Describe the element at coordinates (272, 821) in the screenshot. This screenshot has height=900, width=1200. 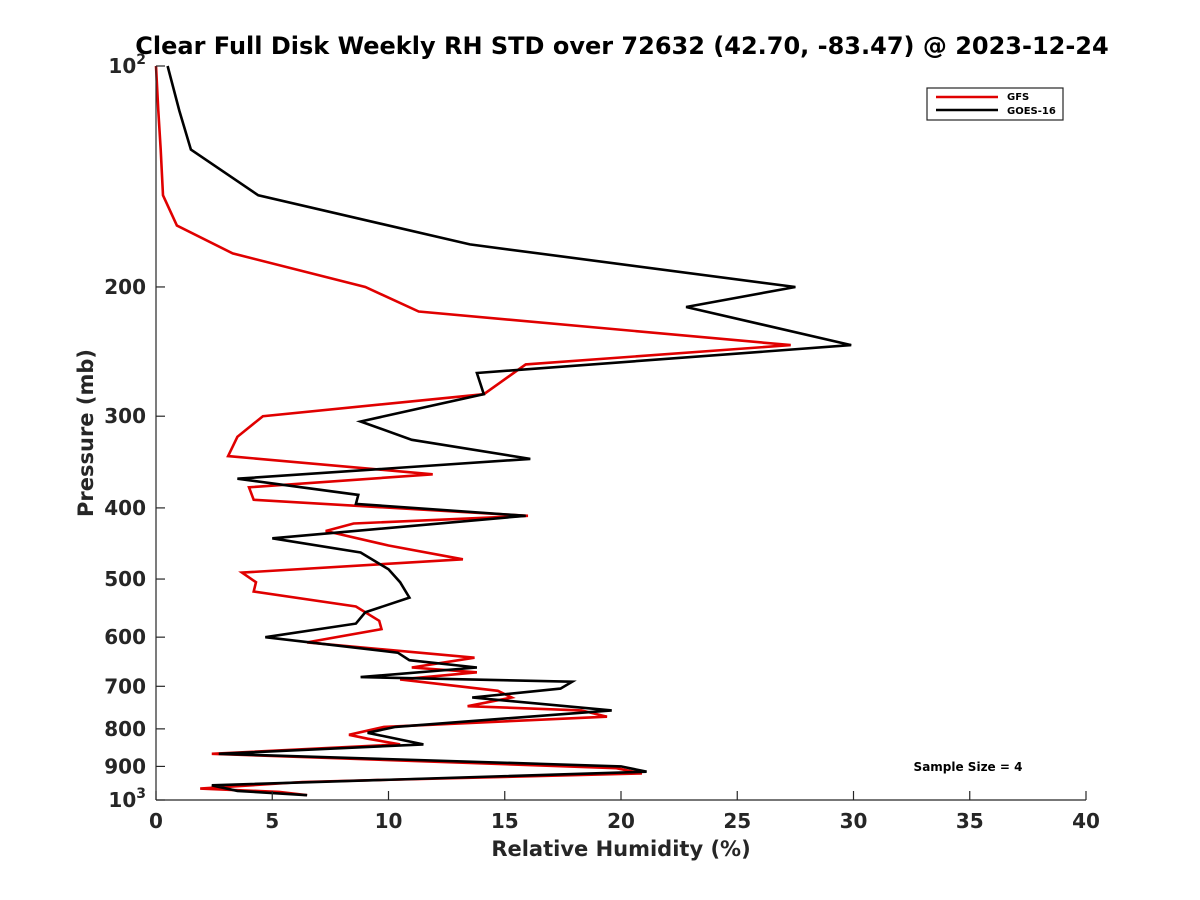
I see `x-tick-label: 5` at that location.